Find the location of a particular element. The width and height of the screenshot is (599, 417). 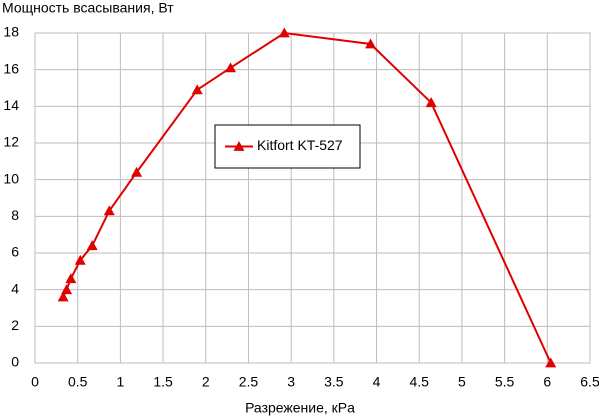

y-tick-label: 8 is located at coordinates (15, 215).